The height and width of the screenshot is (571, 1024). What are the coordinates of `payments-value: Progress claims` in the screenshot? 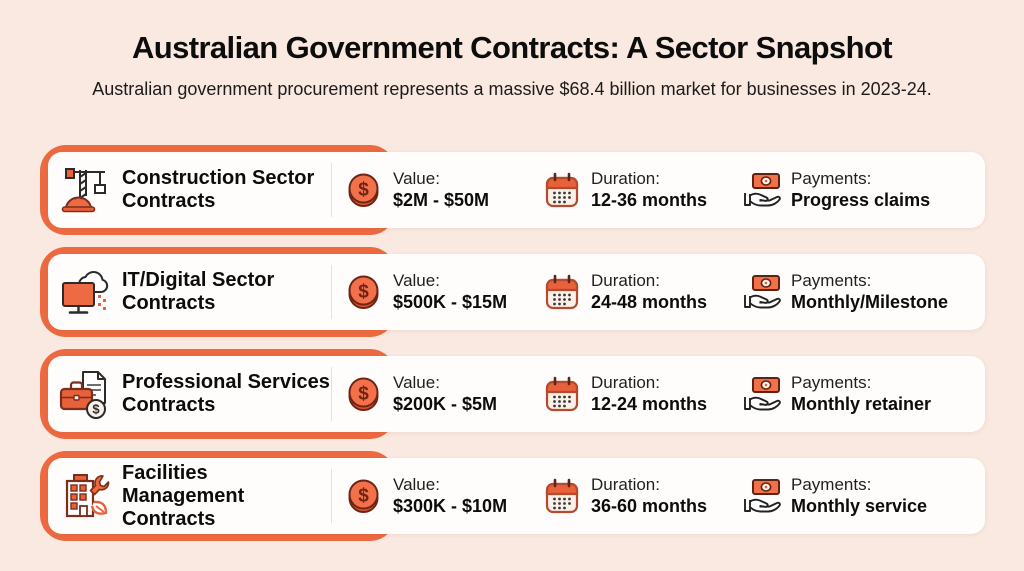 It's located at (861, 200).